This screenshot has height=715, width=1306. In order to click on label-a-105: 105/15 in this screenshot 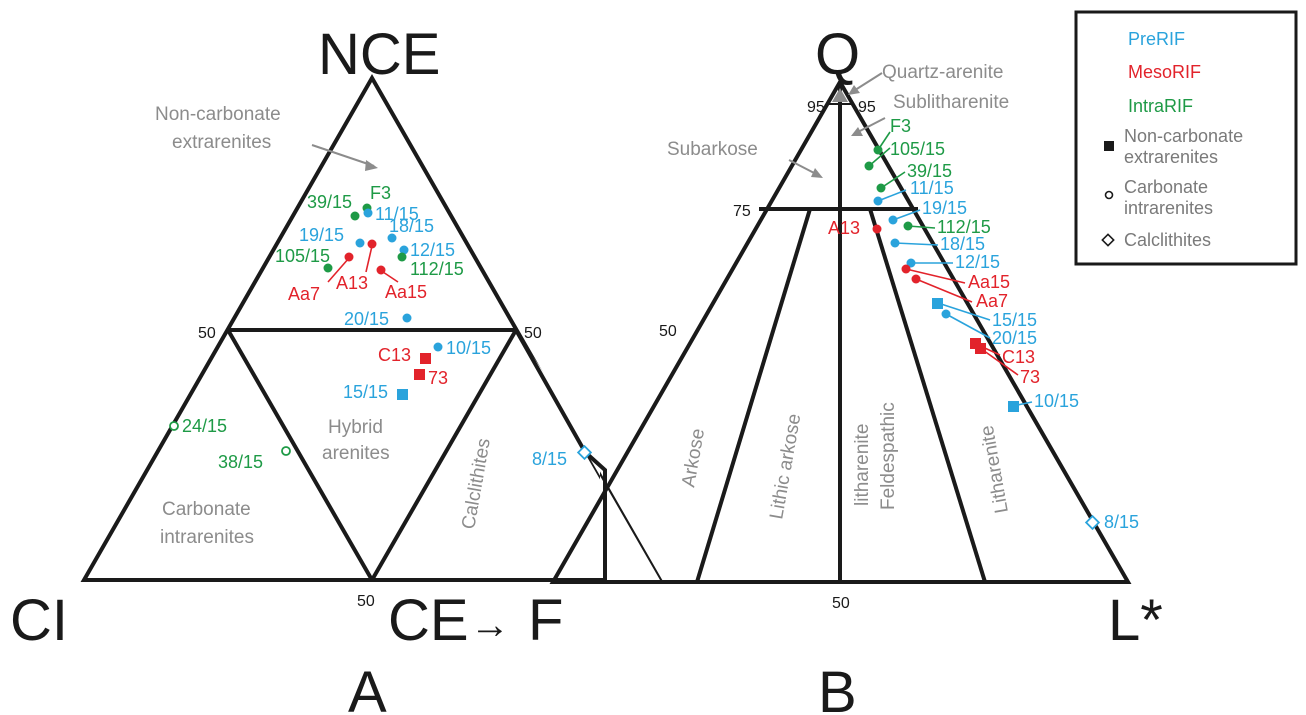, I will do `click(302, 256)`.